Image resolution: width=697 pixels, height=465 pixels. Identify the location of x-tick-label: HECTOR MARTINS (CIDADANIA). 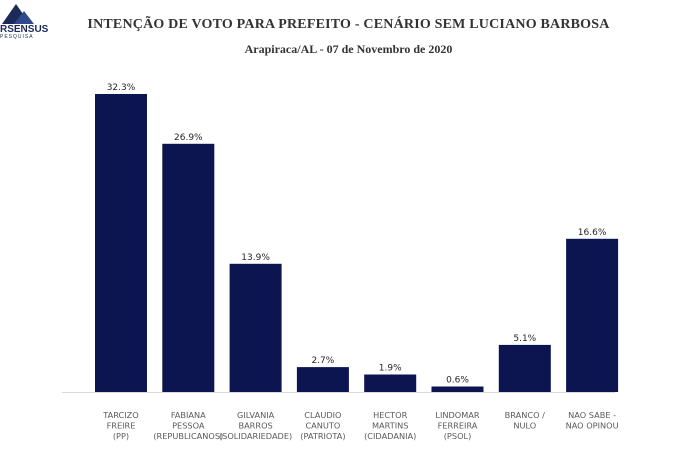
(390, 425).